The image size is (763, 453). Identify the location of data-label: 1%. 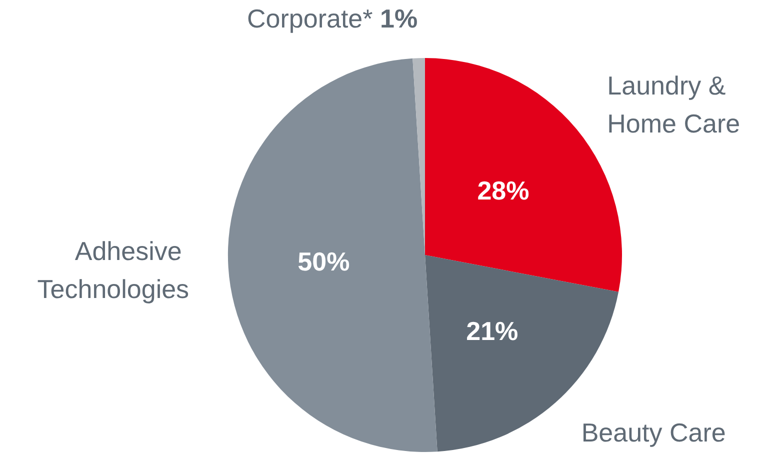
(399, 19).